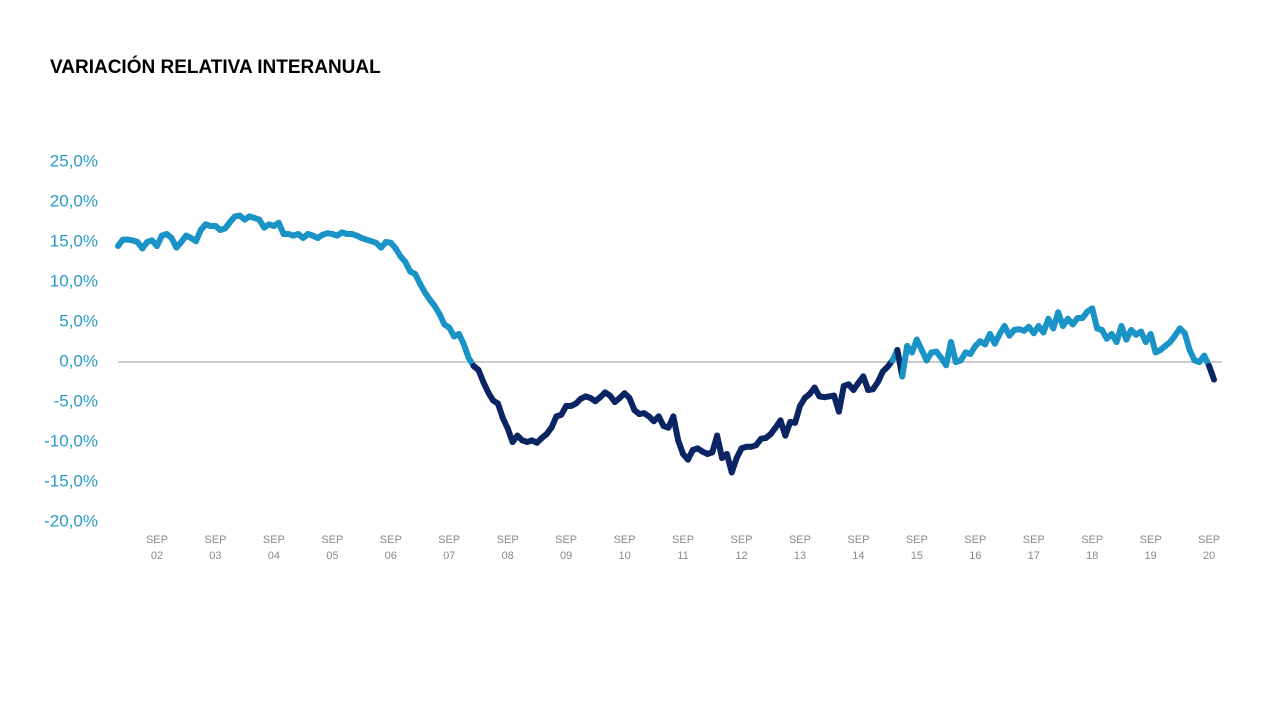 The image size is (1280, 720). I want to click on y-tick-label: -10,0%, so click(71, 440).